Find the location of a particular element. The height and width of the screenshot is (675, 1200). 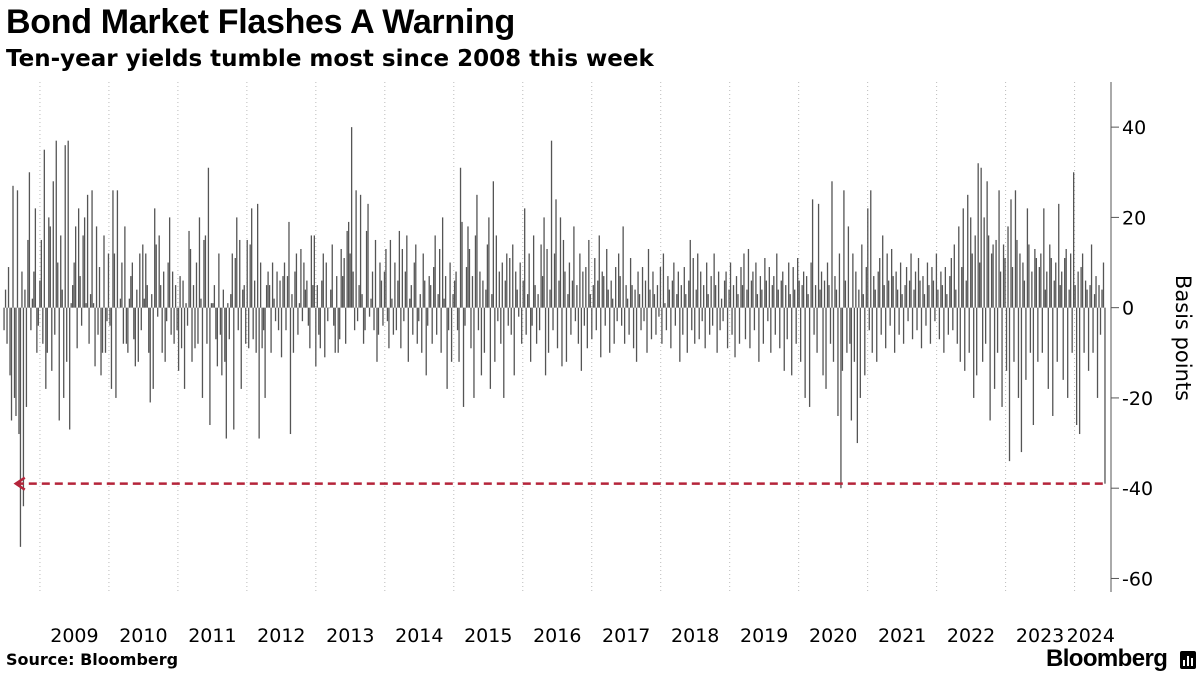

source-note: Source: Bloomberg is located at coordinates (92, 659).